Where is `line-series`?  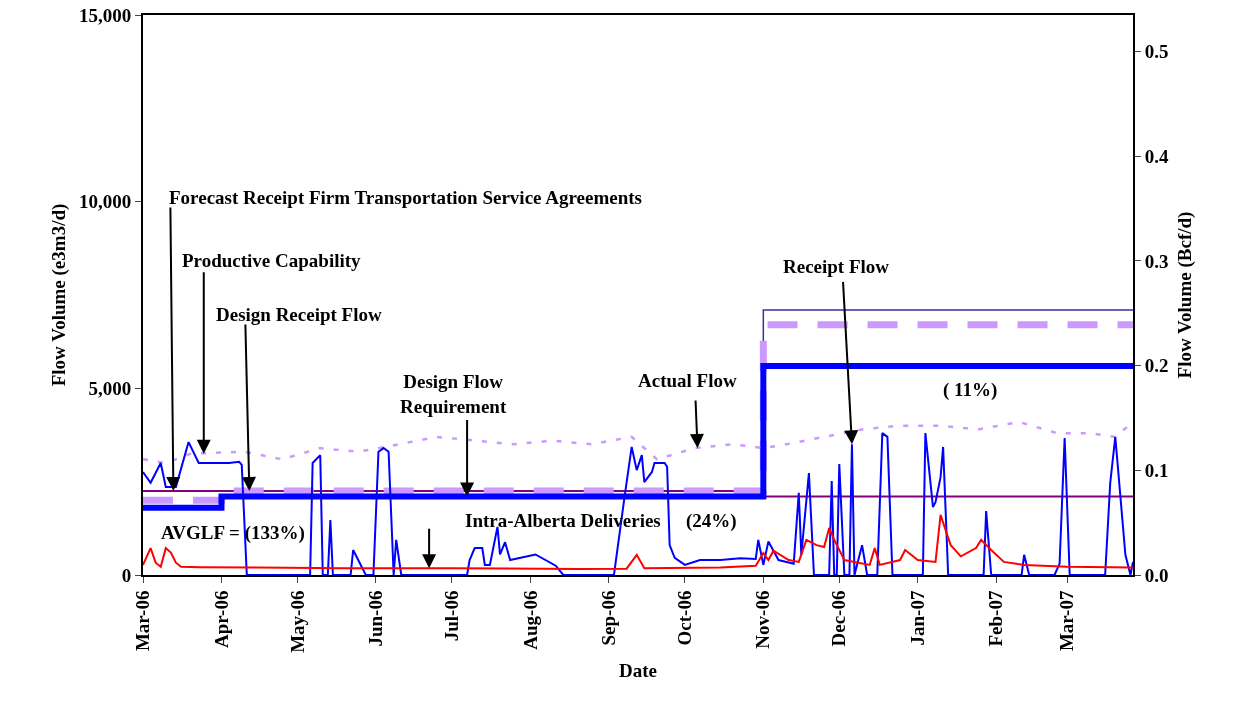
line-series is located at coordinates (638, 542).